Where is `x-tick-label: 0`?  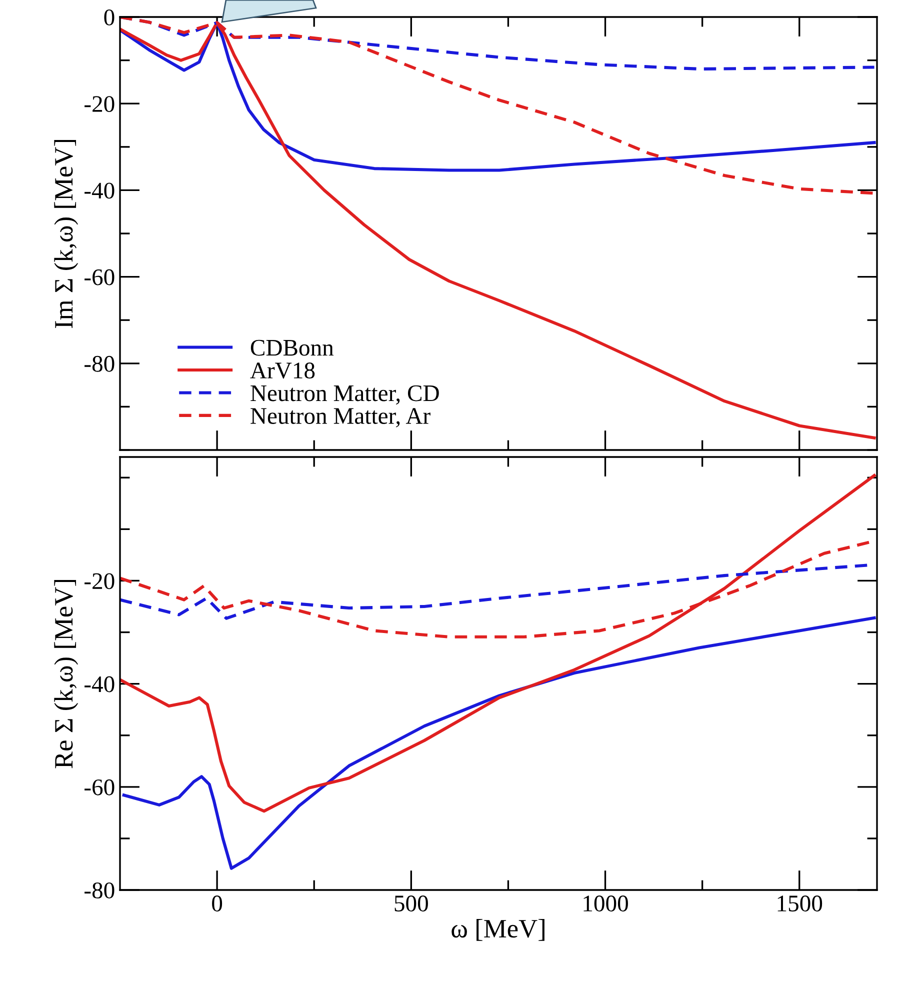
x-tick-label: 0 is located at coordinates (217, 904).